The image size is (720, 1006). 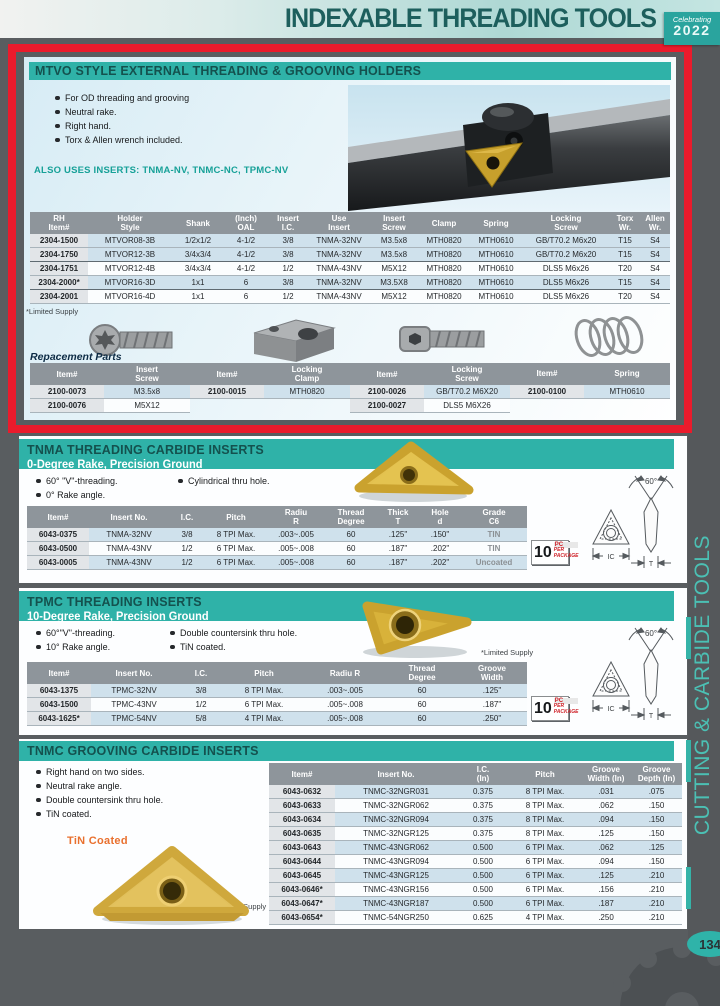 I want to click on table-cell: TNMC-43NGR125, so click(x=396, y=876).